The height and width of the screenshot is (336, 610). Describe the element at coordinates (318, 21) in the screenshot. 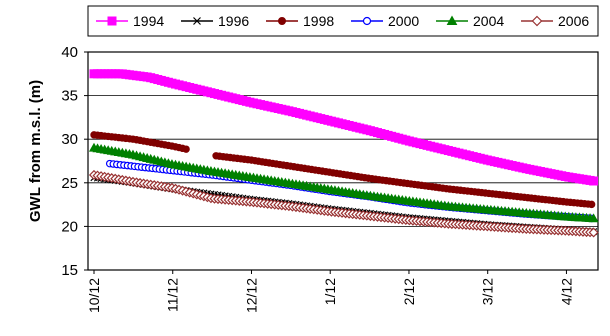

I see `legend-label: 1998` at that location.